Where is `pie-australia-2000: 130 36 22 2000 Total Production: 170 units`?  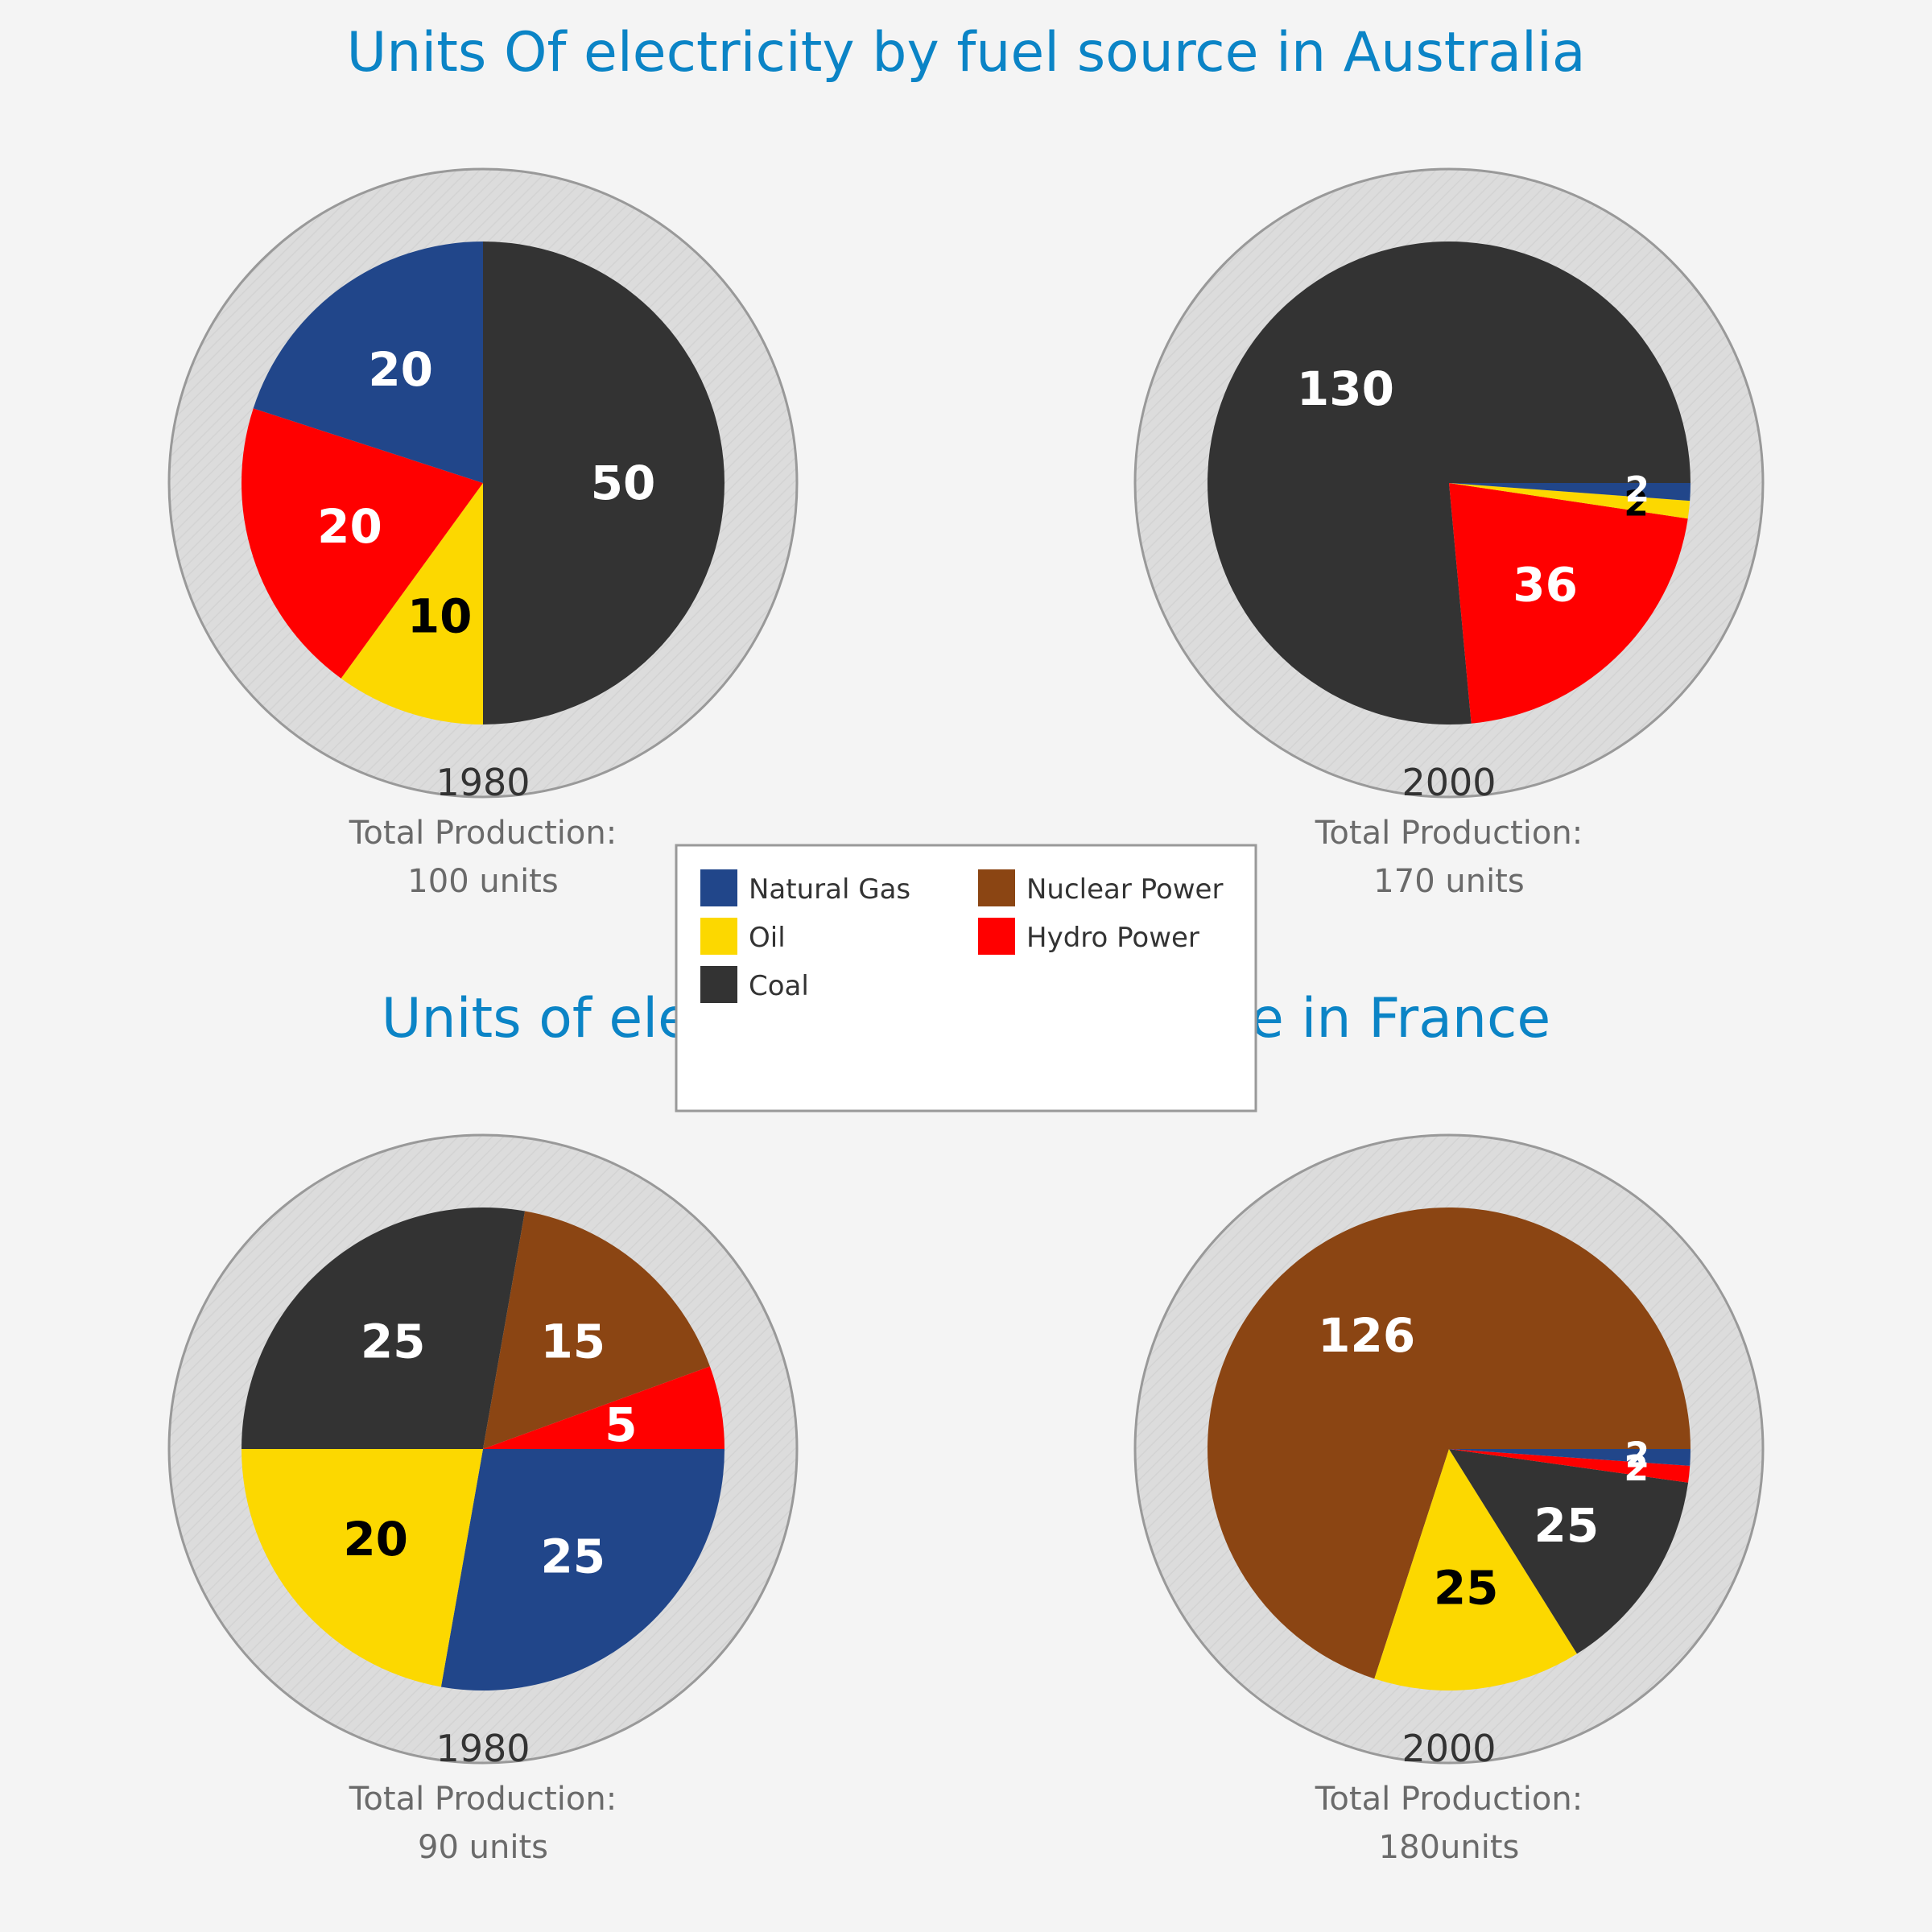 pie-australia-2000: 130 36 22 2000 Total Production: 170 units is located at coordinates (1449, 533).